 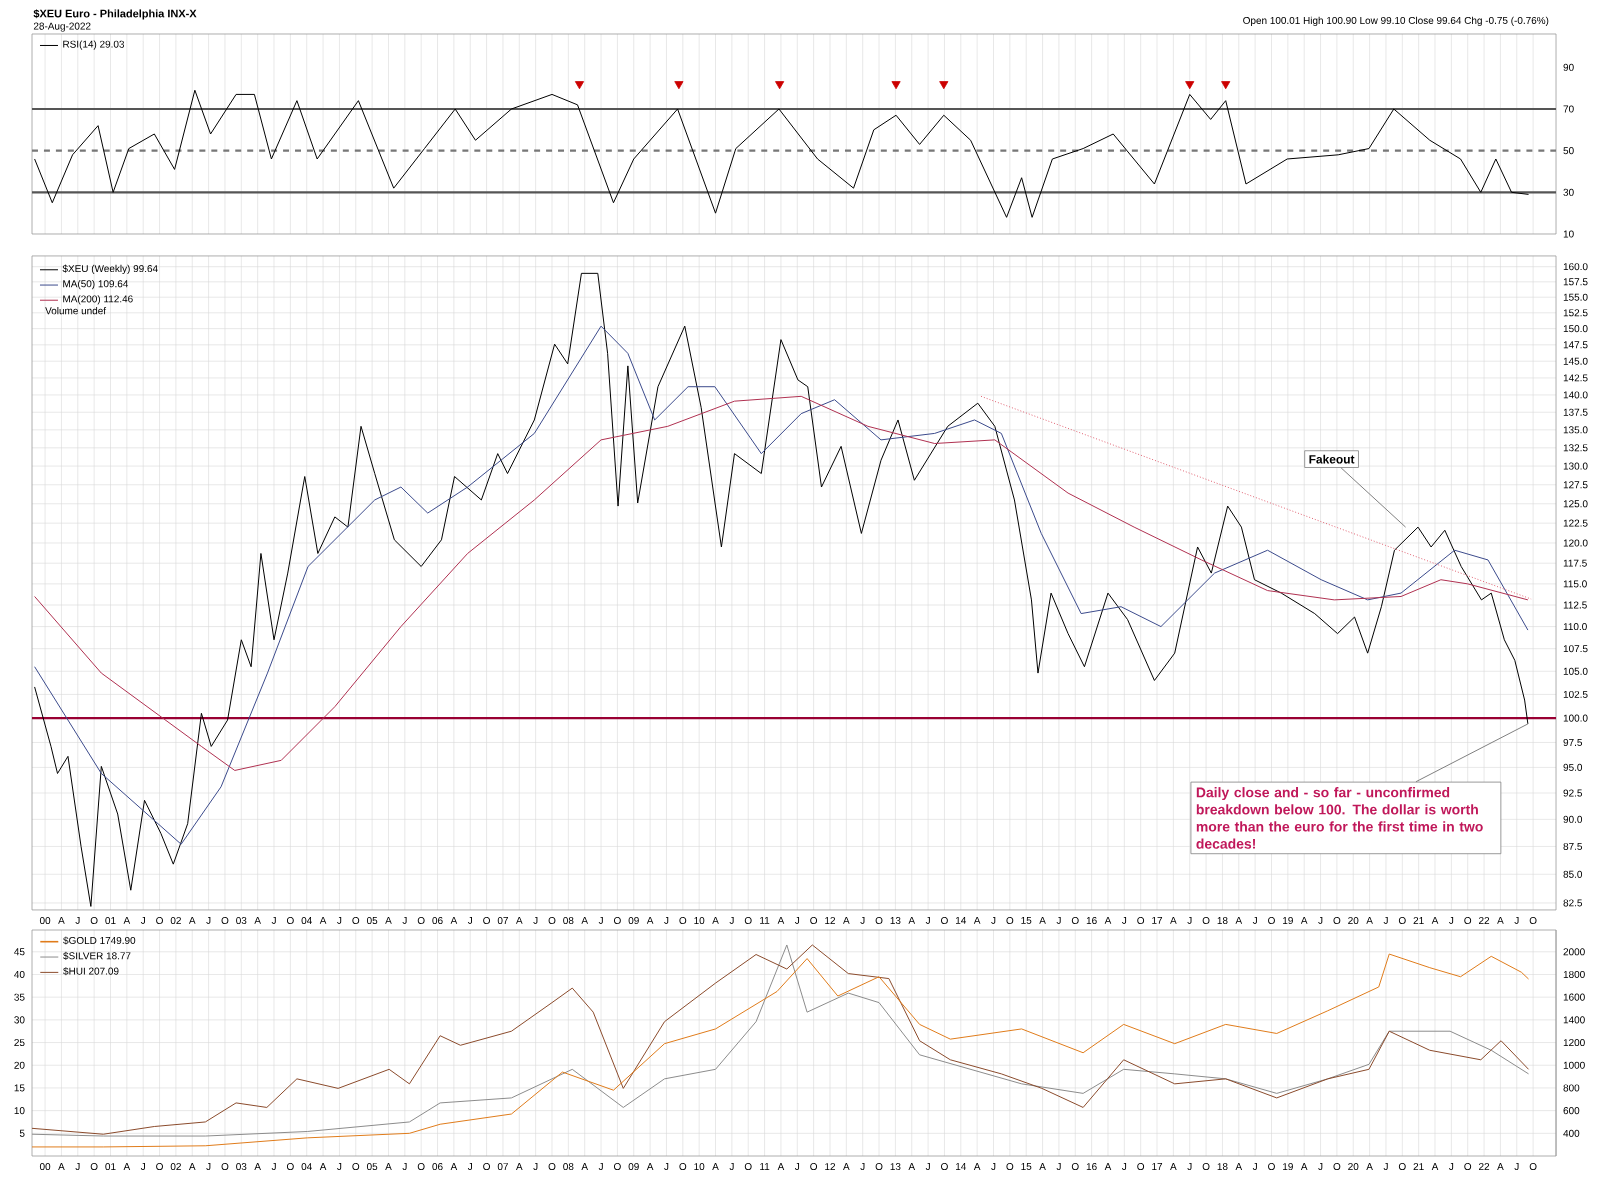 What do you see at coordinates (782, 153) in the screenshot?
I see `line-series` at bounding box center [782, 153].